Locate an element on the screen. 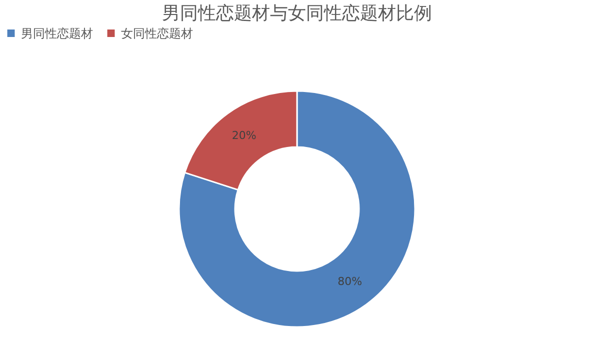 Image resolution: width=594 pixels, height=364 pixels. legend-label: 男同性恋题材 is located at coordinates (57, 33).